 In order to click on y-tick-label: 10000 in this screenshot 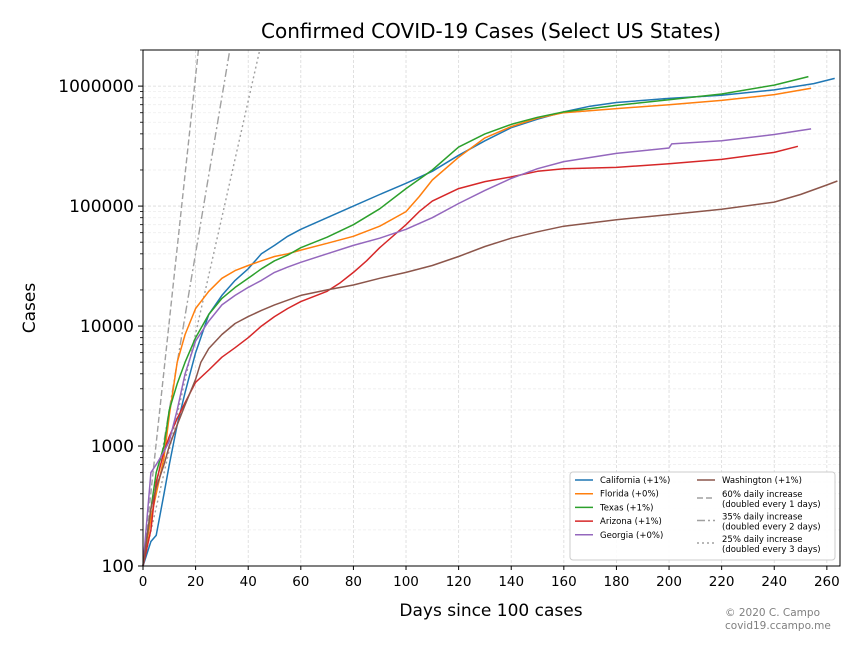, I will do `click(107, 327)`.